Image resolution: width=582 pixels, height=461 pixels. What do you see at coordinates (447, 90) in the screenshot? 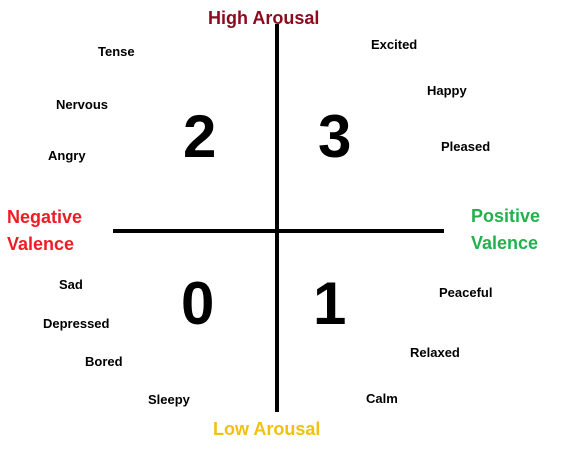
I see `emotion-happy: Happy` at bounding box center [447, 90].